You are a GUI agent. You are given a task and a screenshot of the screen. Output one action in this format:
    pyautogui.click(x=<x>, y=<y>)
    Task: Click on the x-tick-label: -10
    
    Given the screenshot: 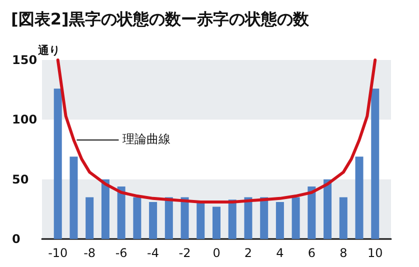 What is the action you would take?
    pyautogui.click(x=58, y=253)
    